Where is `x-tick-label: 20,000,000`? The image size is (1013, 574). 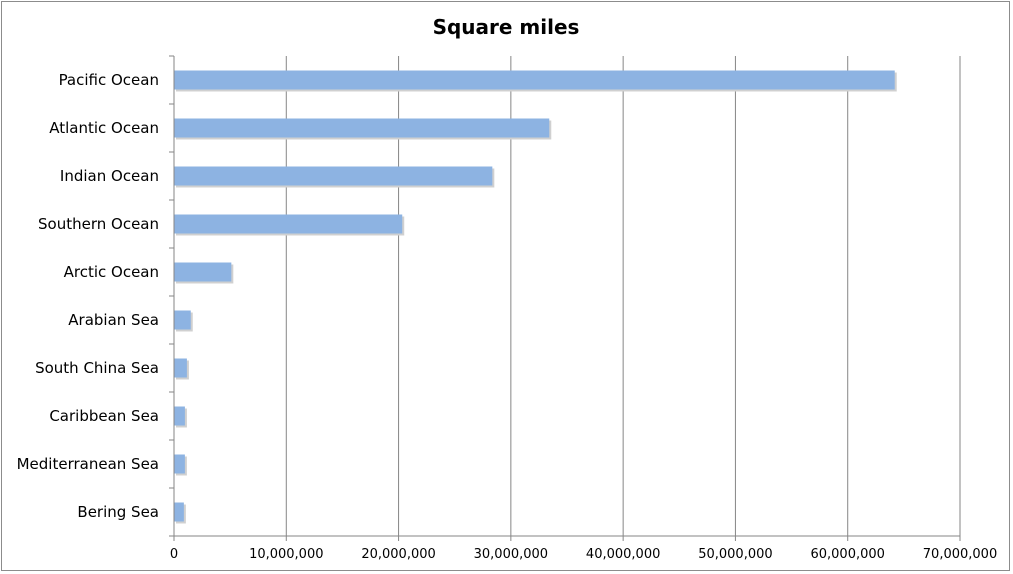
x-tick-label: 20,000,000 is located at coordinates (398, 554).